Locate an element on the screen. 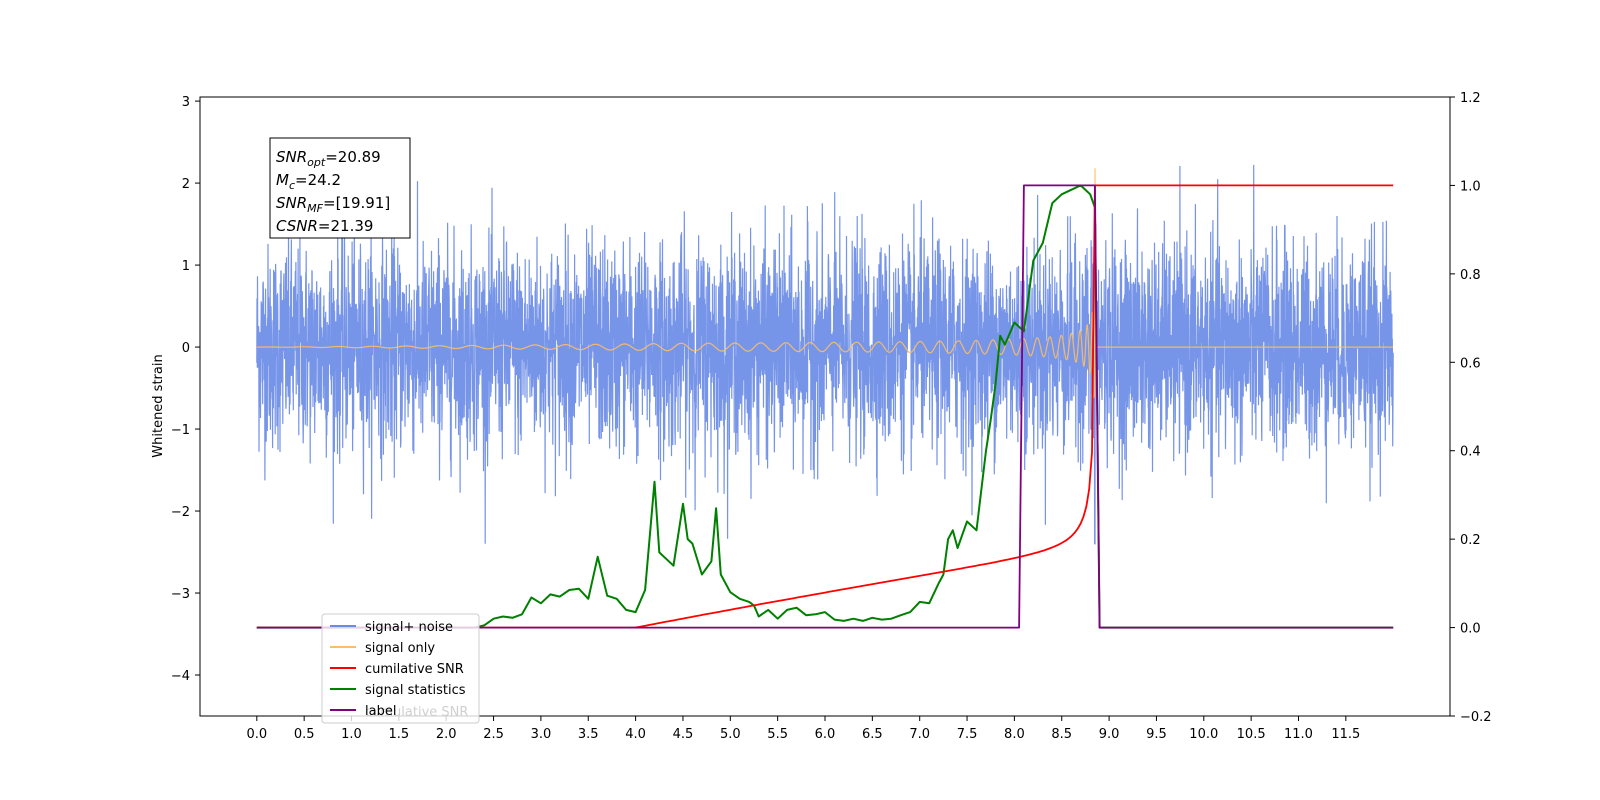 This screenshot has width=1600, height=800. y-right-tick-label: 0.2 is located at coordinates (1470, 540).